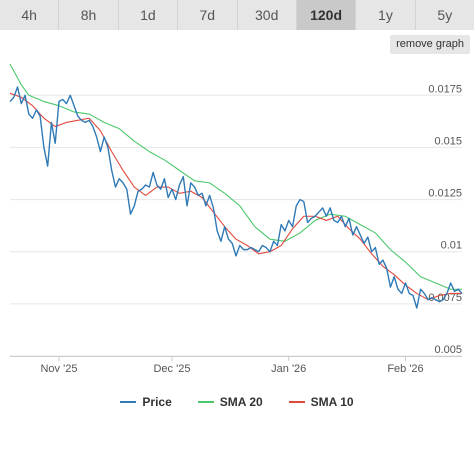 Image resolution: width=474 pixels, height=455 pixels. Describe the element at coordinates (171, 369) in the screenshot. I see `x-tick-label: Dec '25` at that location.